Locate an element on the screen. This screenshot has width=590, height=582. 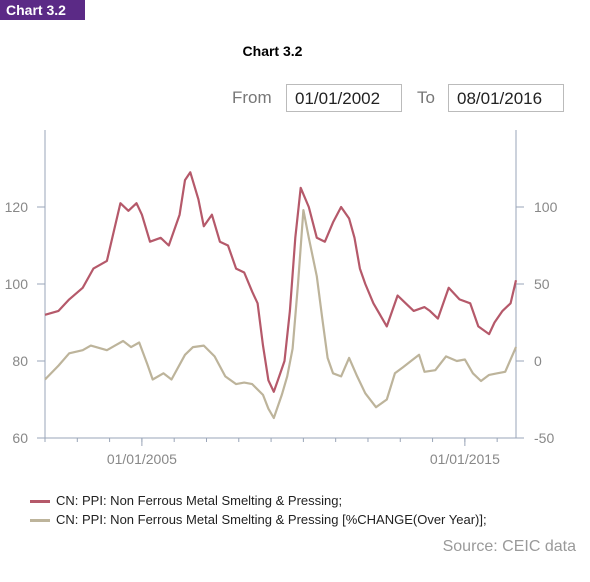
from-label: From is located at coordinates (252, 97).